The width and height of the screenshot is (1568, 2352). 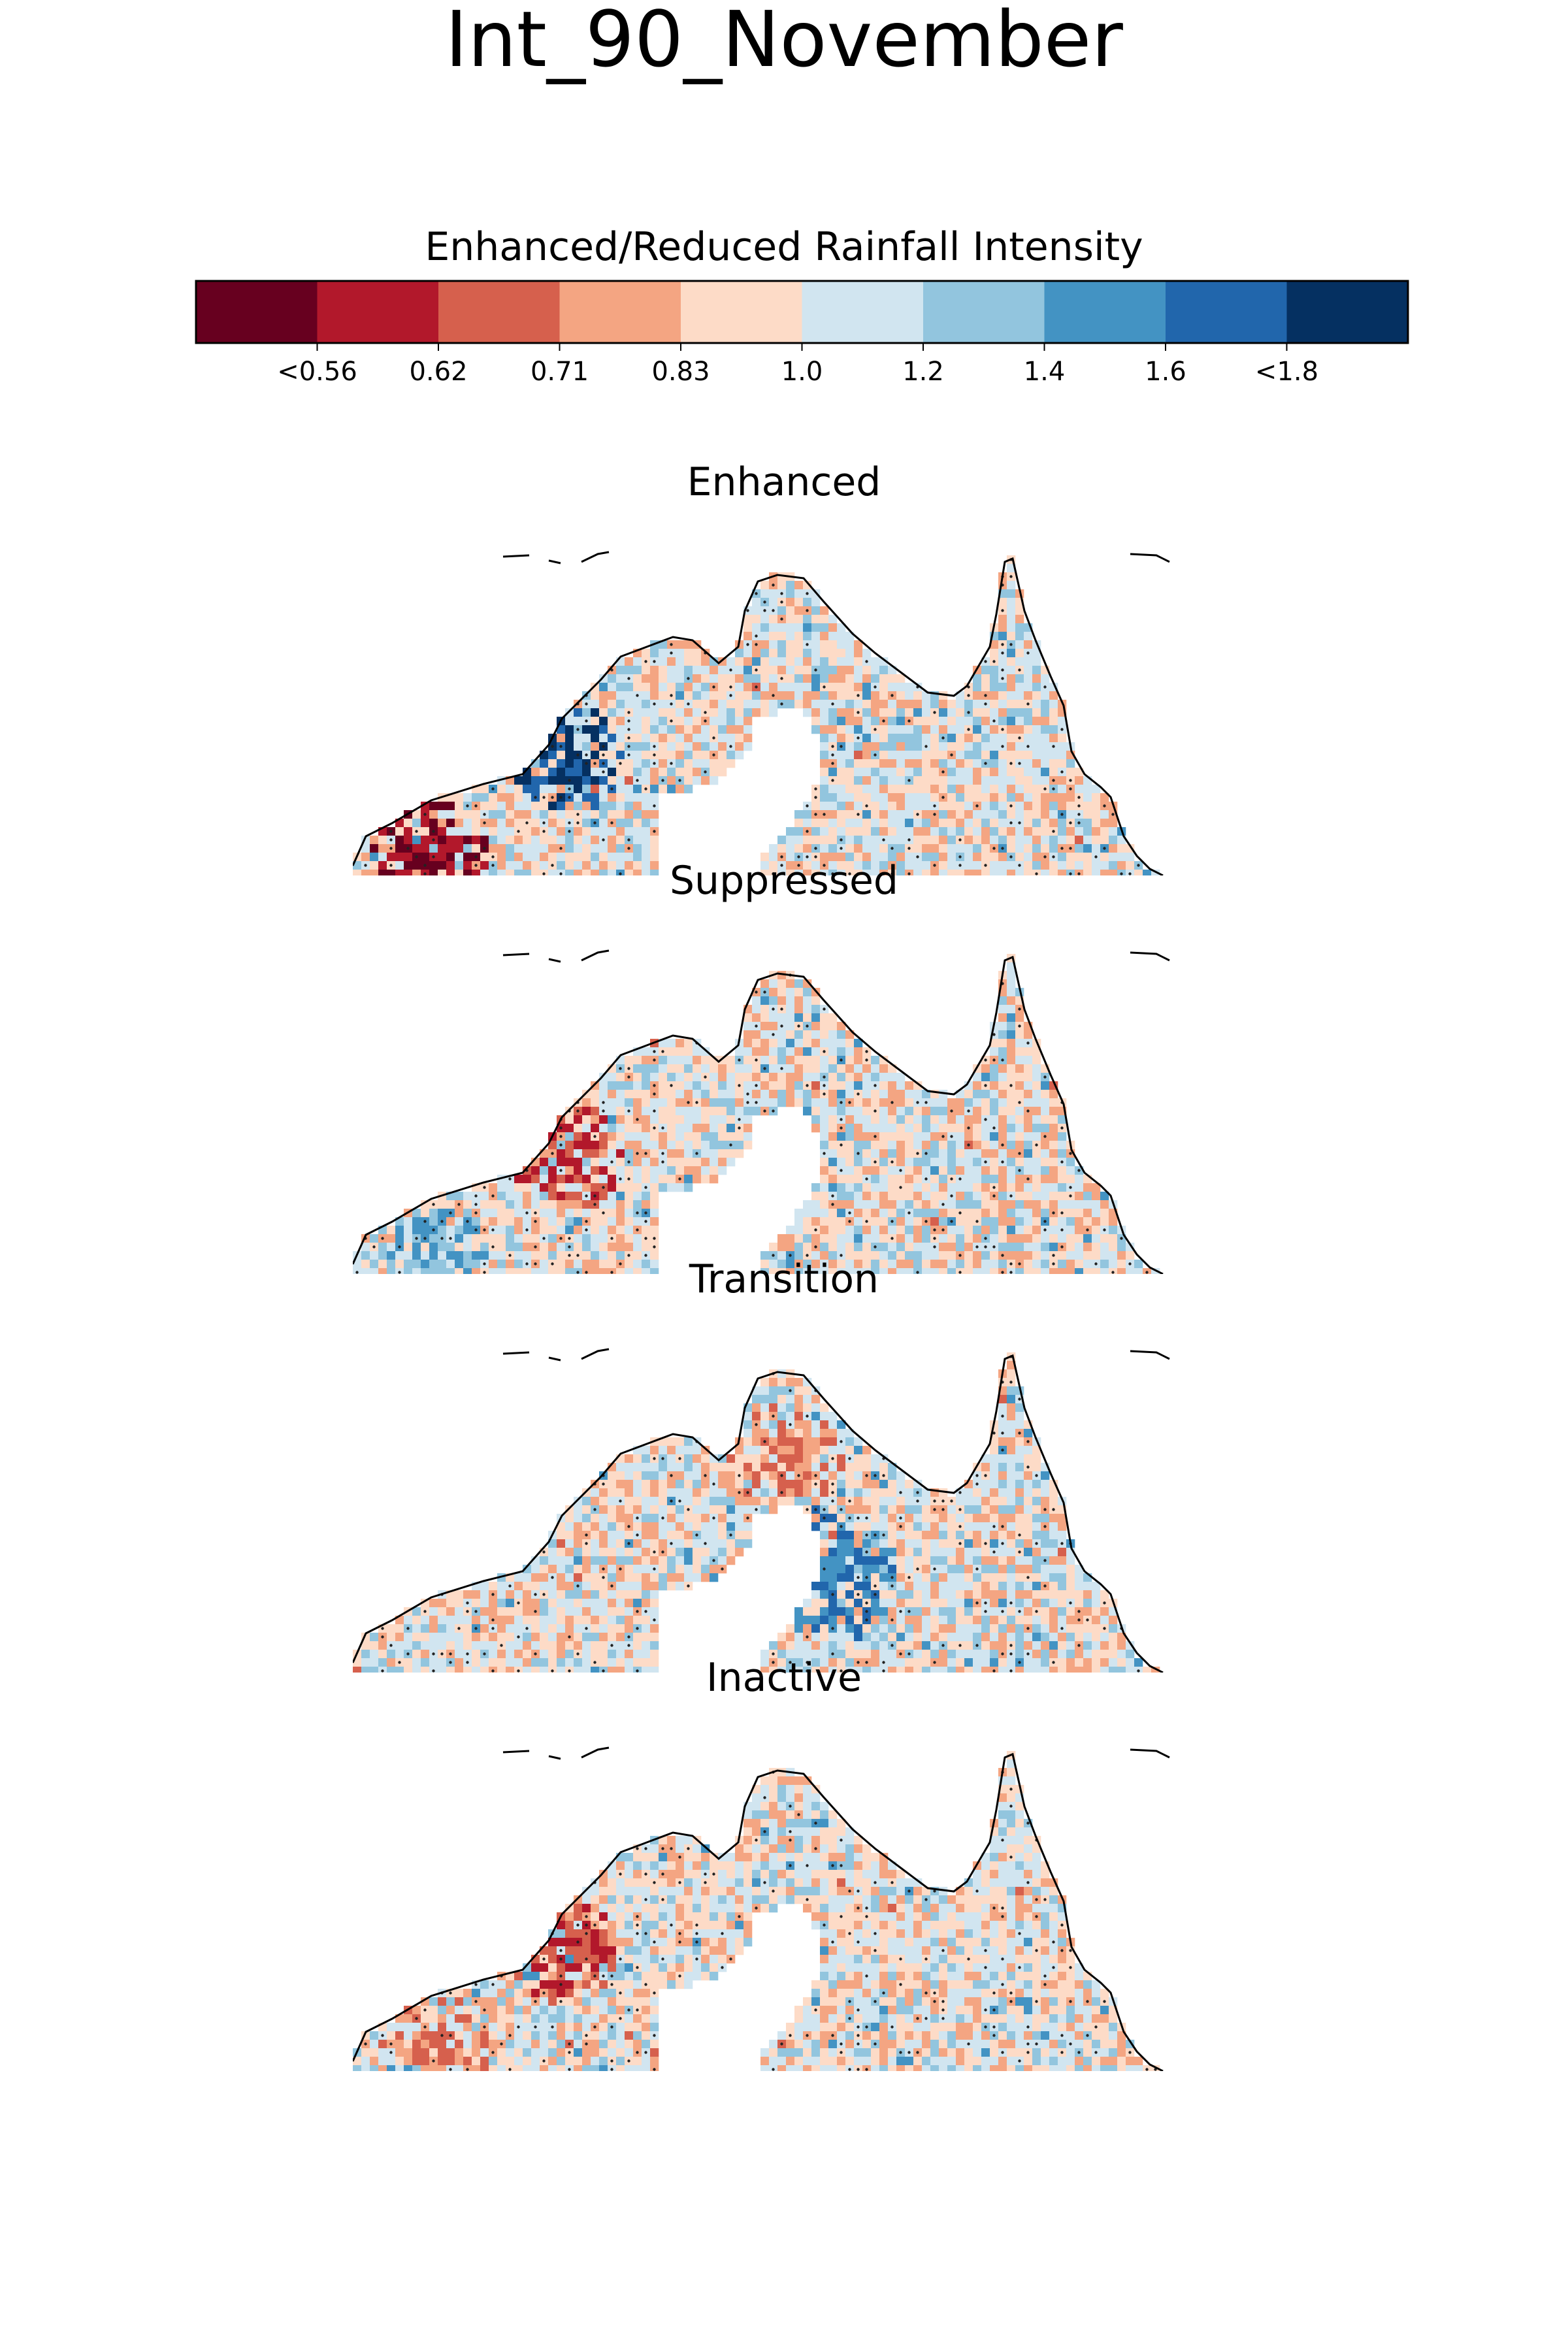 I want to click on map-suppressed, so click(x=761, y=1111).